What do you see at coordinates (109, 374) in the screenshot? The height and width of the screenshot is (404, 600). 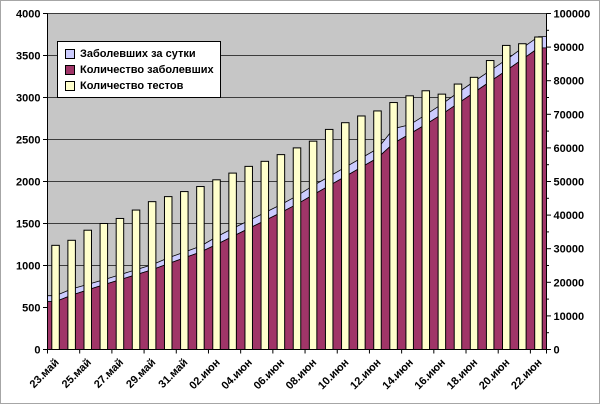 I see `x-tick-label: 27.май` at bounding box center [109, 374].